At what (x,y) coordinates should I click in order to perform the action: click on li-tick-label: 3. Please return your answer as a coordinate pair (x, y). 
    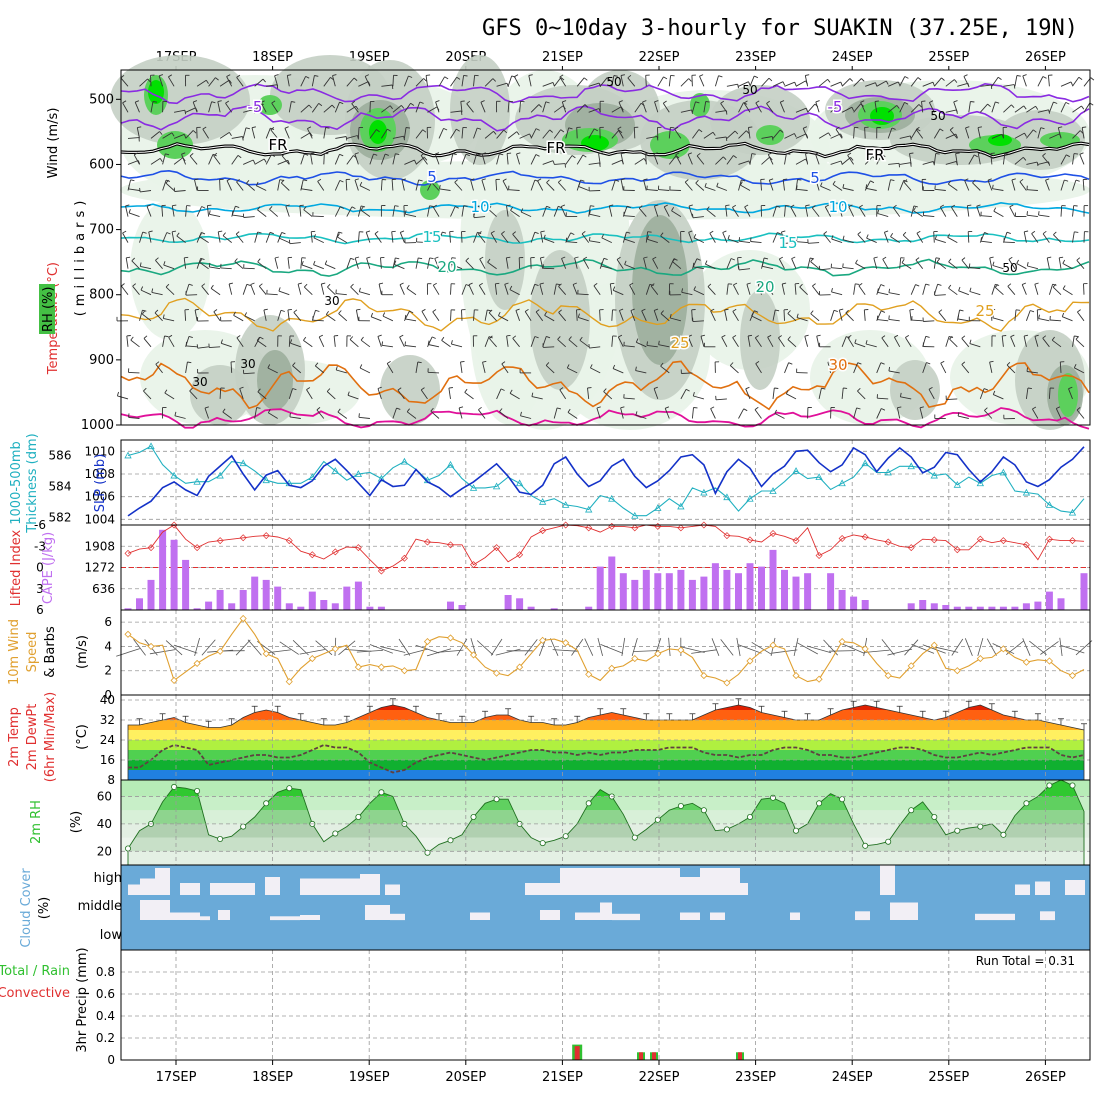
    Looking at the image, I should click on (40, 589).